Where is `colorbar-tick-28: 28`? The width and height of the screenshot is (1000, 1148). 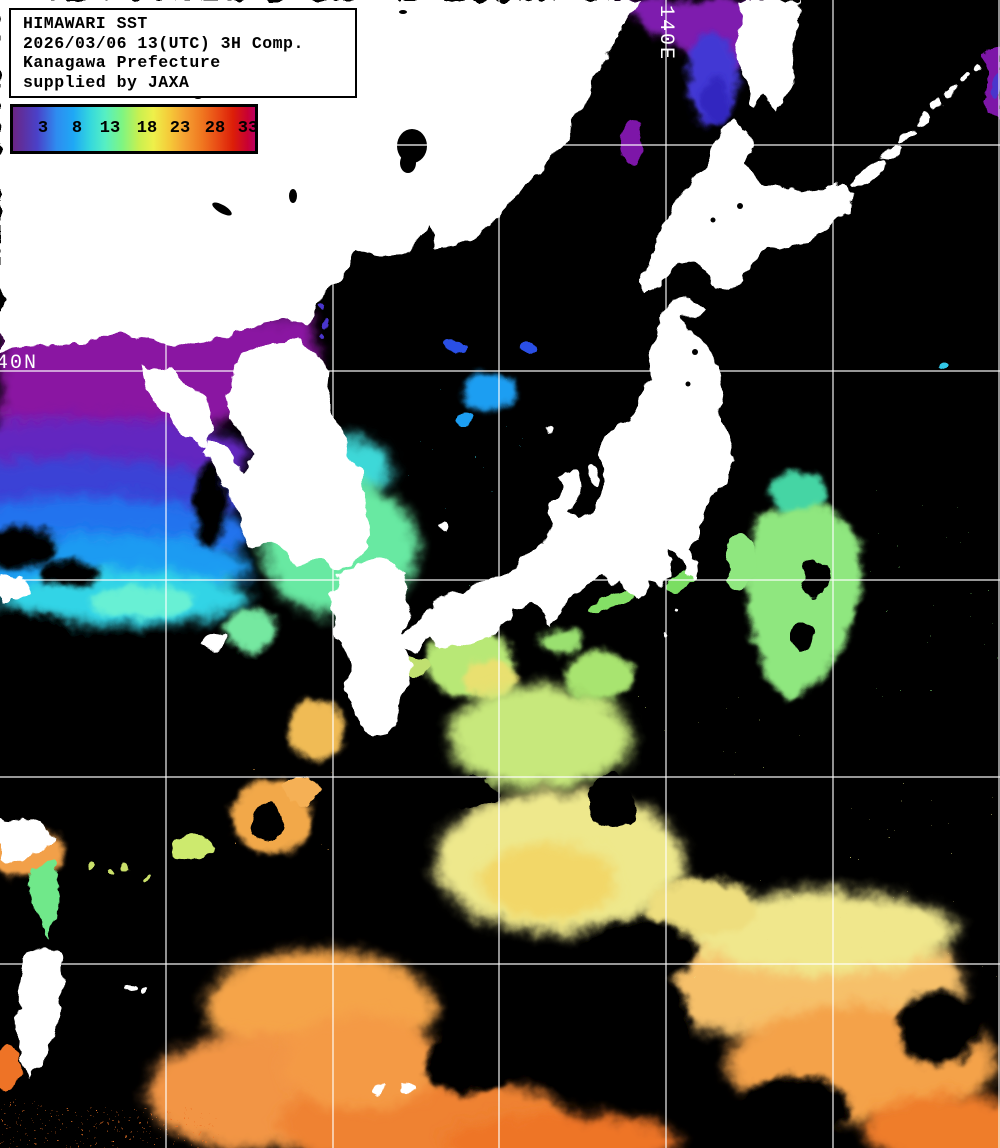
colorbar-tick-28: 28 is located at coordinates (215, 128).